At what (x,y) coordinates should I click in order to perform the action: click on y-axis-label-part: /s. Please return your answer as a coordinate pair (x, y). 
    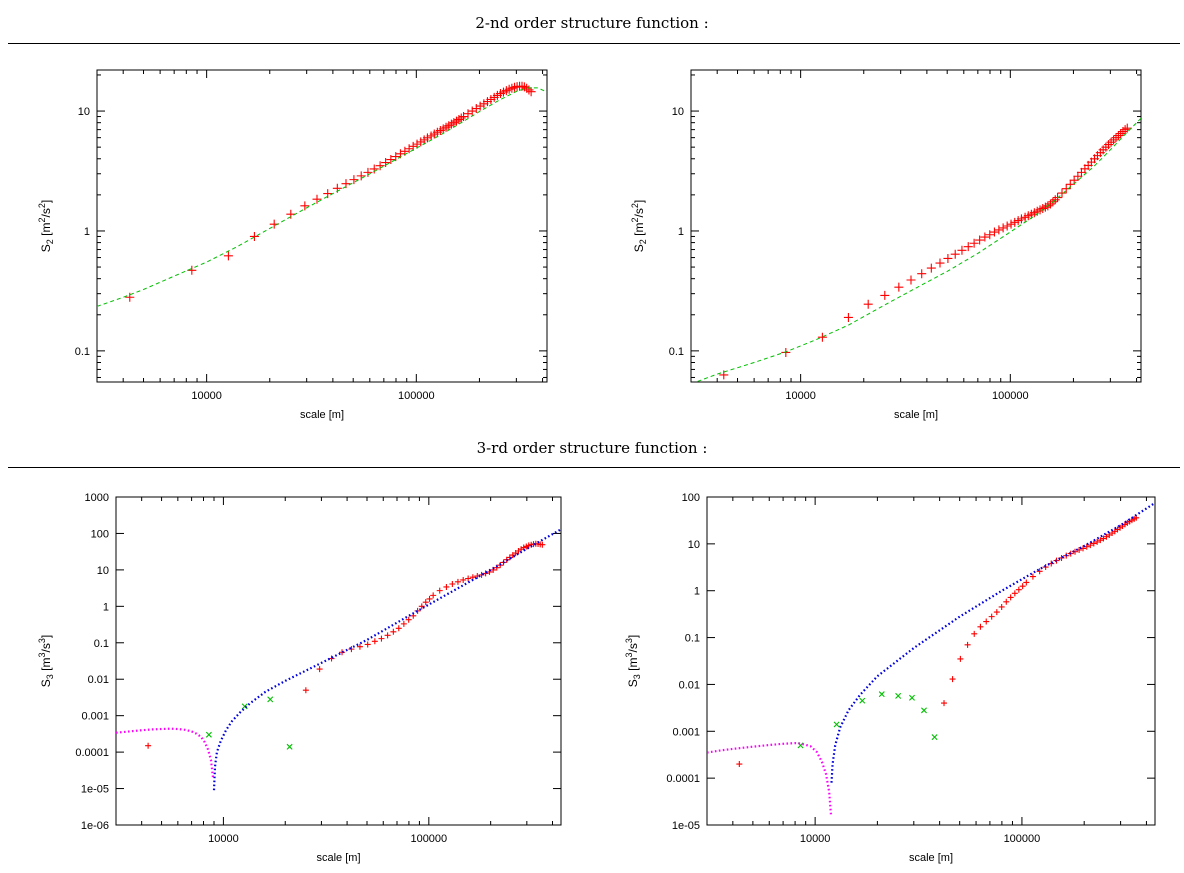
    Looking at the image, I should click on (633, 647).